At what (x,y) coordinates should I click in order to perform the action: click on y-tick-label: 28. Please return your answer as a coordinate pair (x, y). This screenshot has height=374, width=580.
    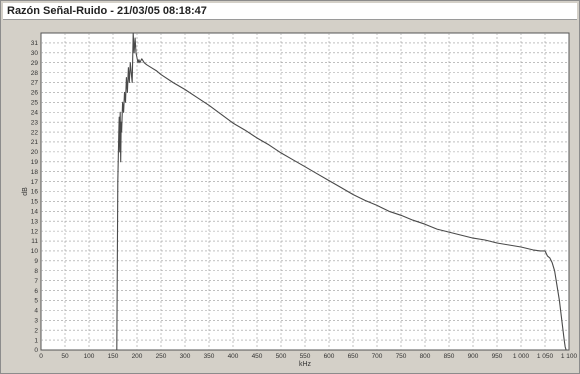
    Looking at the image, I should click on (35, 73).